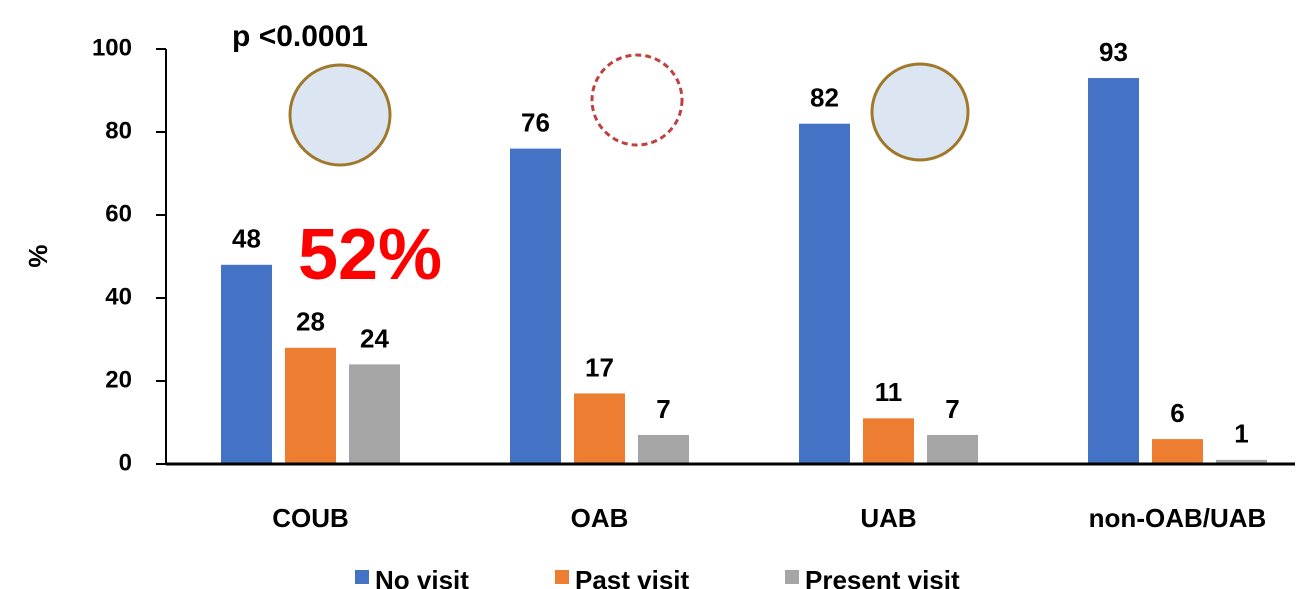 Image resolution: width=1300 pixels, height=589 pixels. Describe the element at coordinates (629, 110) in the screenshot. I see `cartoon` at that location.